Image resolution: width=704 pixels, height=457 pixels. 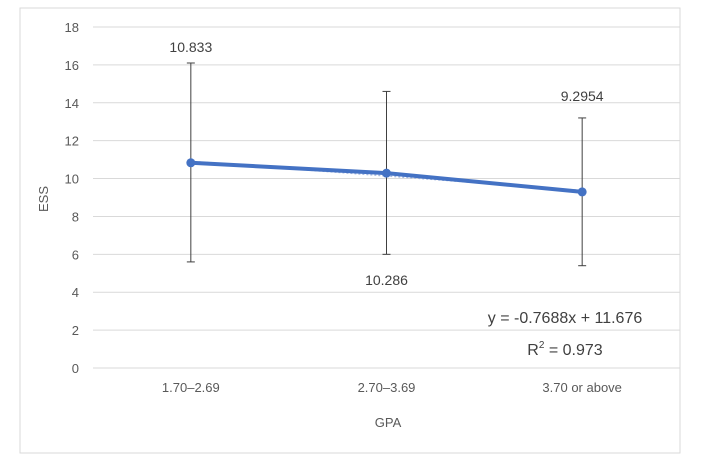 What do you see at coordinates (565, 349) in the screenshot?
I see `trendline-r-squared: R2 = 0.973` at bounding box center [565, 349].